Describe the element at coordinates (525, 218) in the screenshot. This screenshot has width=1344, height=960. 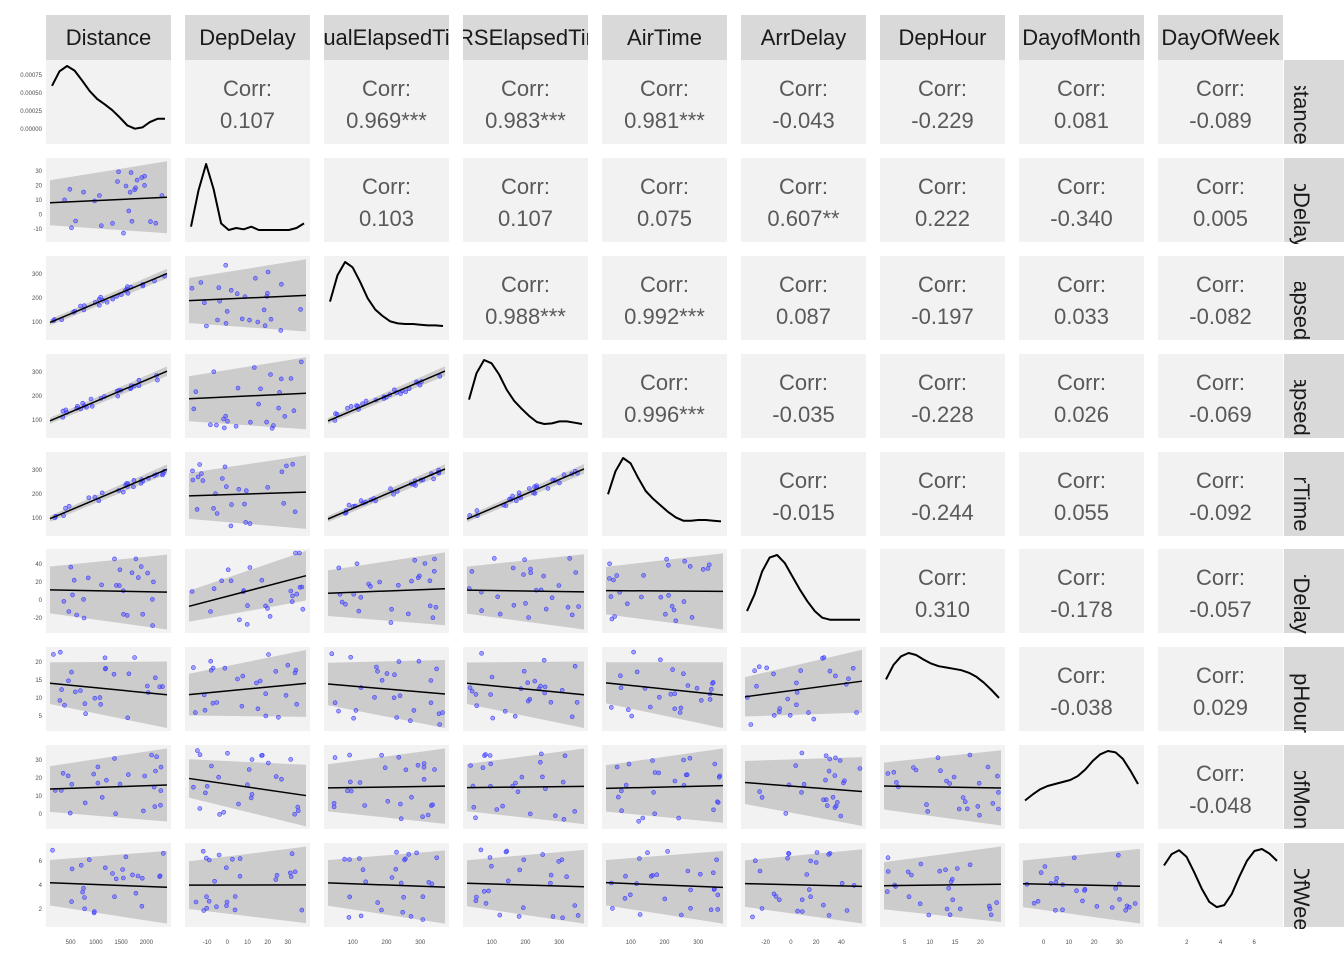
I see `corr-value: 0.107` at that location.